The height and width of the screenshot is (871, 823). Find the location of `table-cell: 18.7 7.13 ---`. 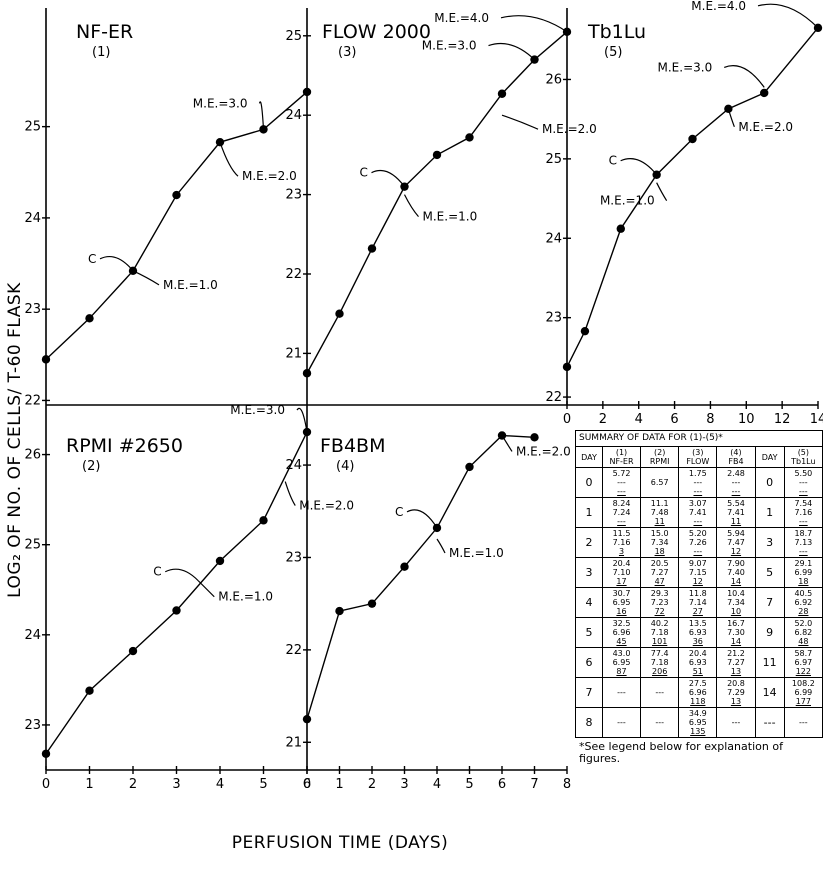

table-cell: 18.7 7.13 --- is located at coordinates (803, 542).